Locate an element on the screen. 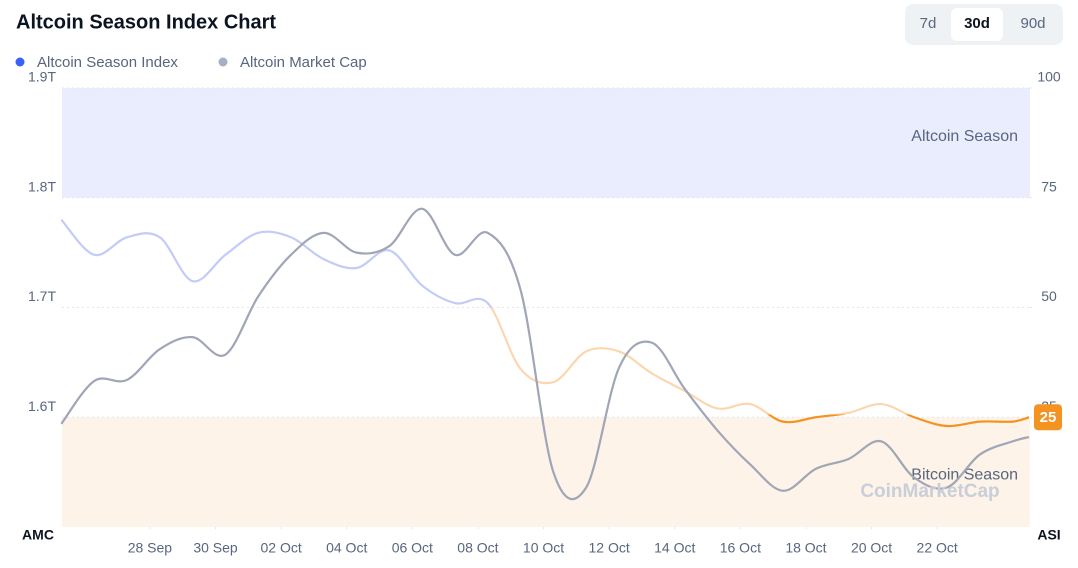  x-tick-label: 20 Oct is located at coordinates (871, 548).